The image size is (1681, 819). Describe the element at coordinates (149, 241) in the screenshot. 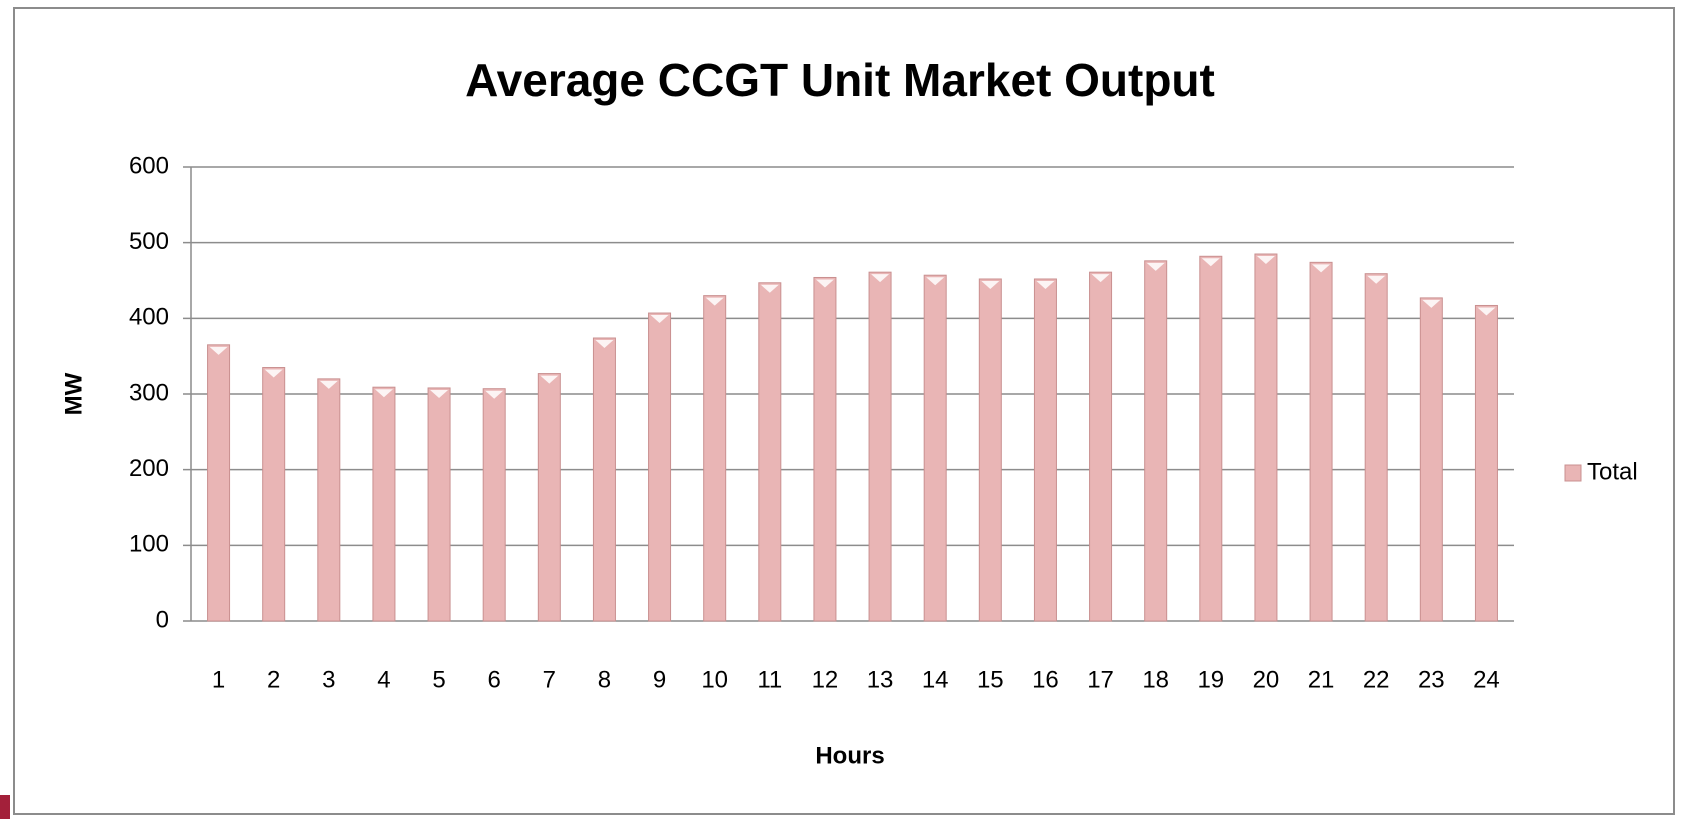

I see `y-tick-label: 500` at that location.